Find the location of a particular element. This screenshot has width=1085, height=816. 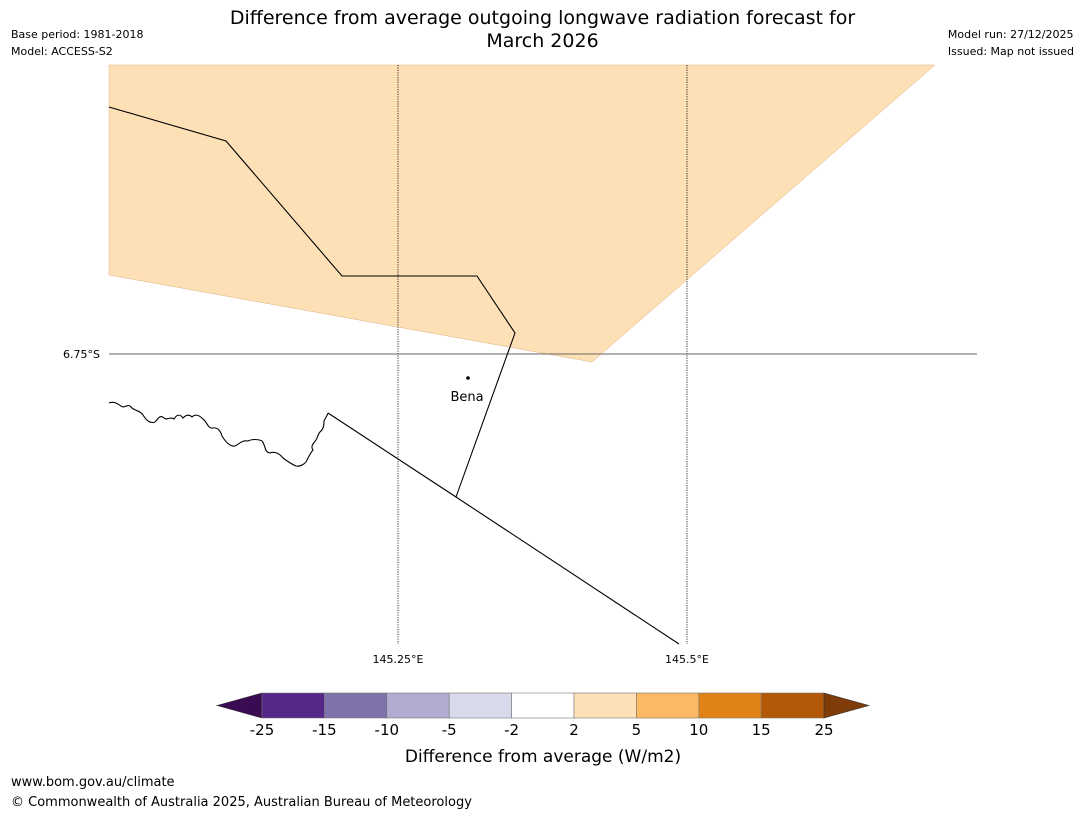

colorbar-extend-high is located at coordinates (847, 705).